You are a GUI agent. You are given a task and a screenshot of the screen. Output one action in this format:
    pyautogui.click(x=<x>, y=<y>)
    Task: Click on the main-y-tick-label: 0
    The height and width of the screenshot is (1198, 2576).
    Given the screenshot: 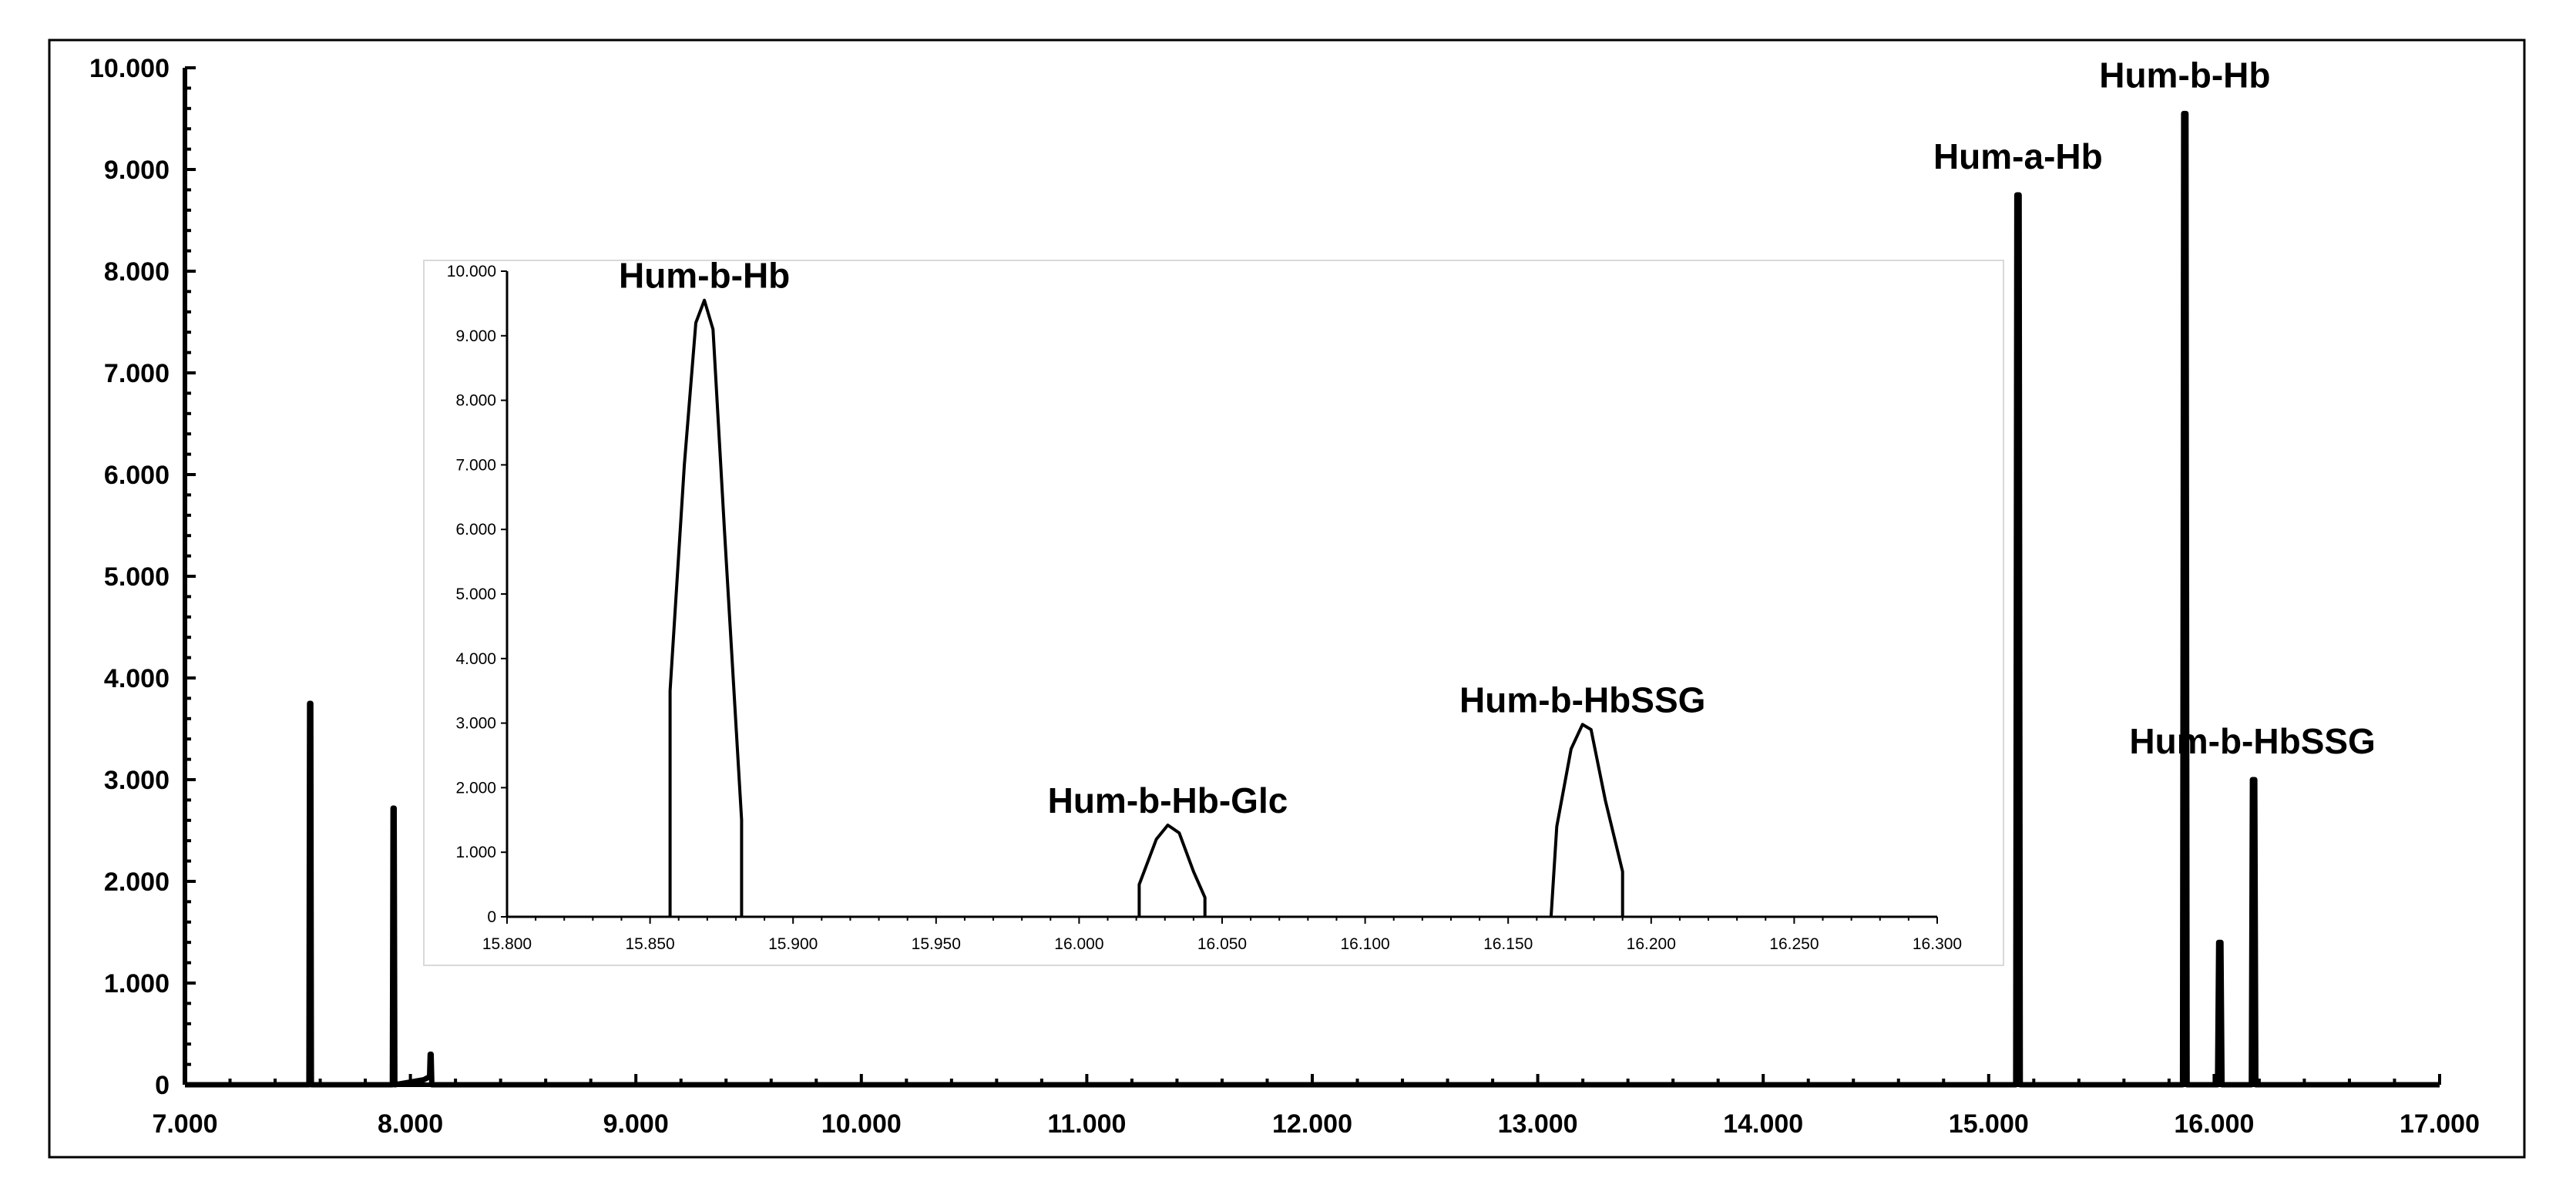 What is the action you would take?
    pyautogui.click(x=162, y=1085)
    